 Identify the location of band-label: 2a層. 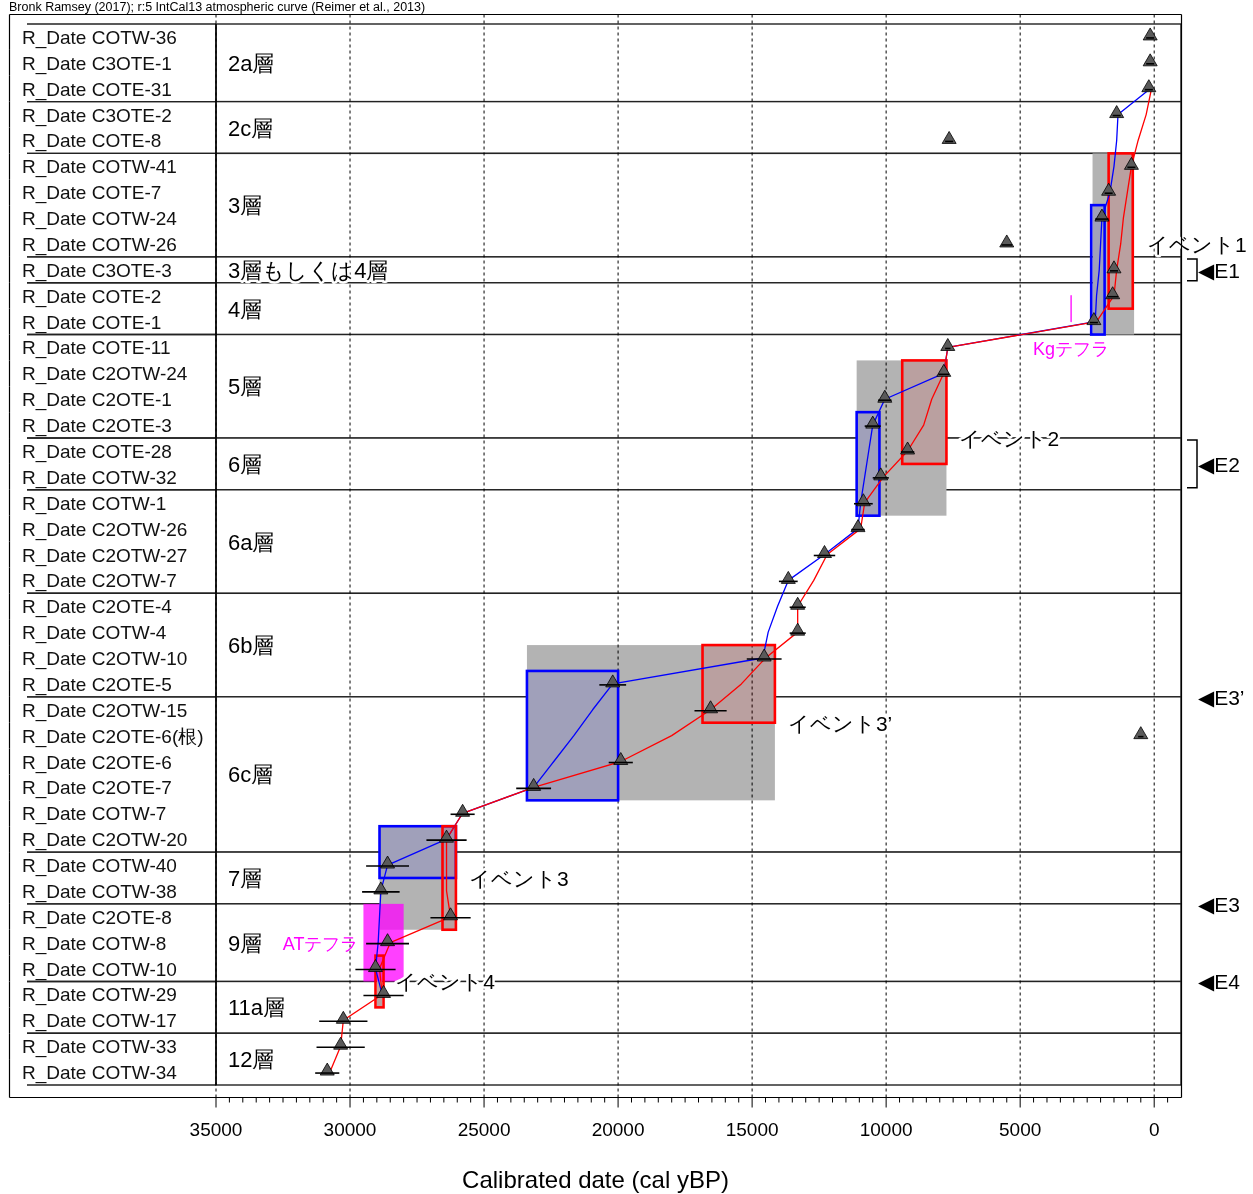
(251, 63).